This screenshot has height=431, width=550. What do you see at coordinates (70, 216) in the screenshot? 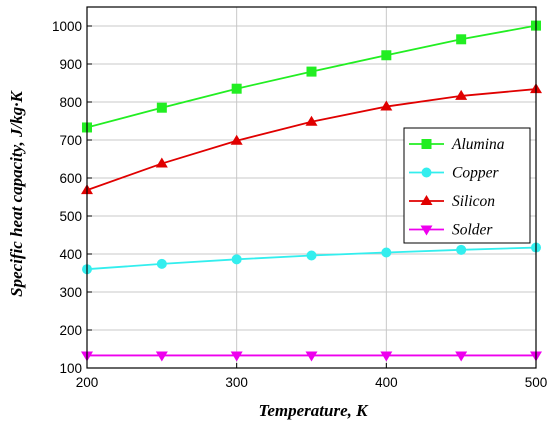
I see `y-tick-label: 500` at bounding box center [70, 216].